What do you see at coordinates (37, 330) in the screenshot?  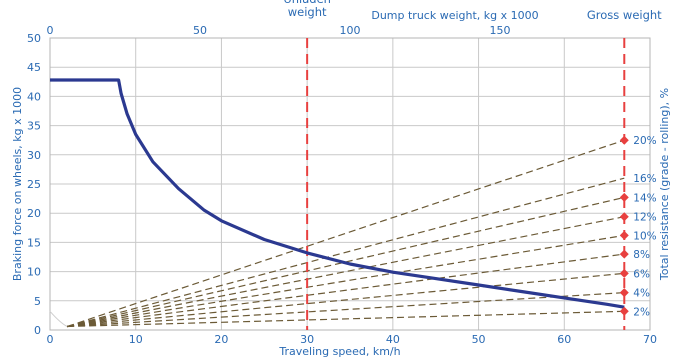 I see `y-tick-label: 0` at bounding box center [37, 330].